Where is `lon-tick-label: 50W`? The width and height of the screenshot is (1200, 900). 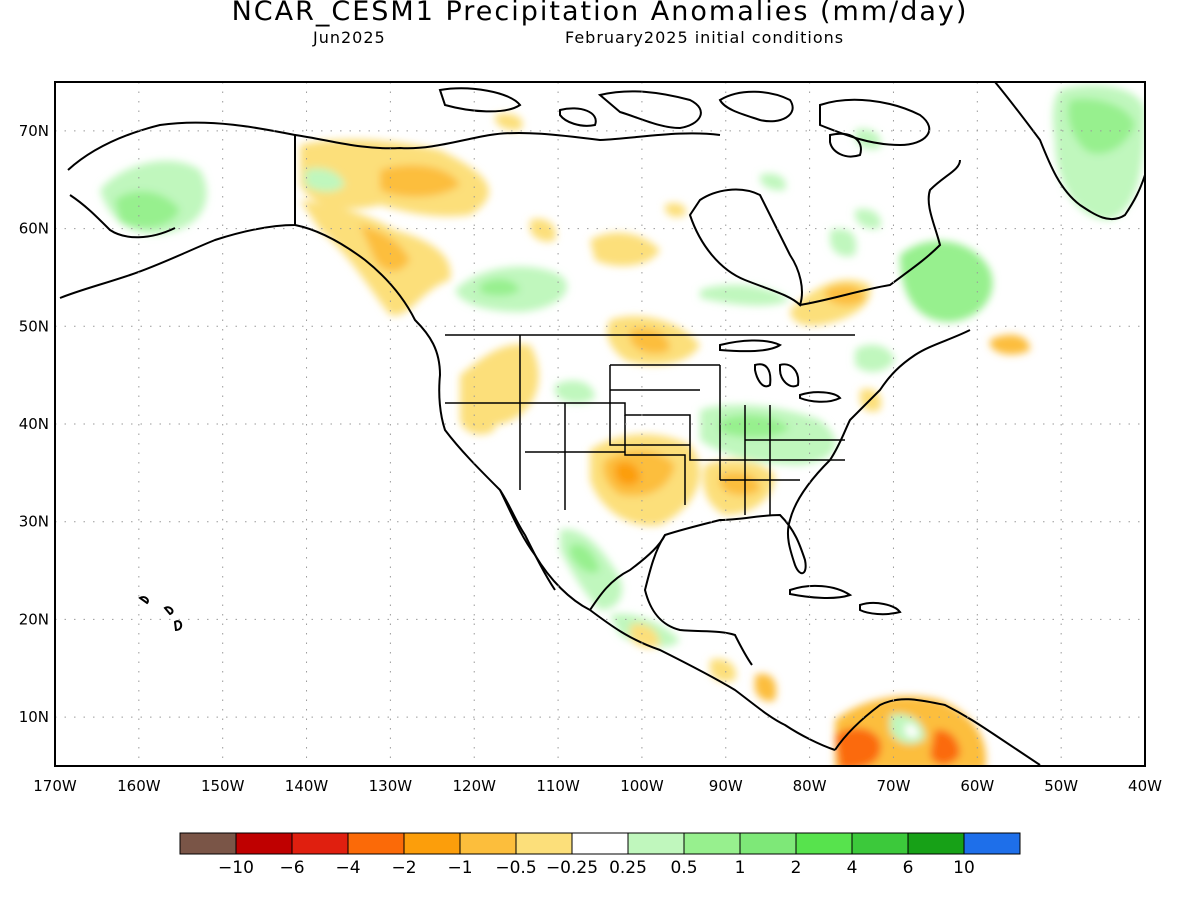 lon-tick-label: 50W is located at coordinates (1061, 786).